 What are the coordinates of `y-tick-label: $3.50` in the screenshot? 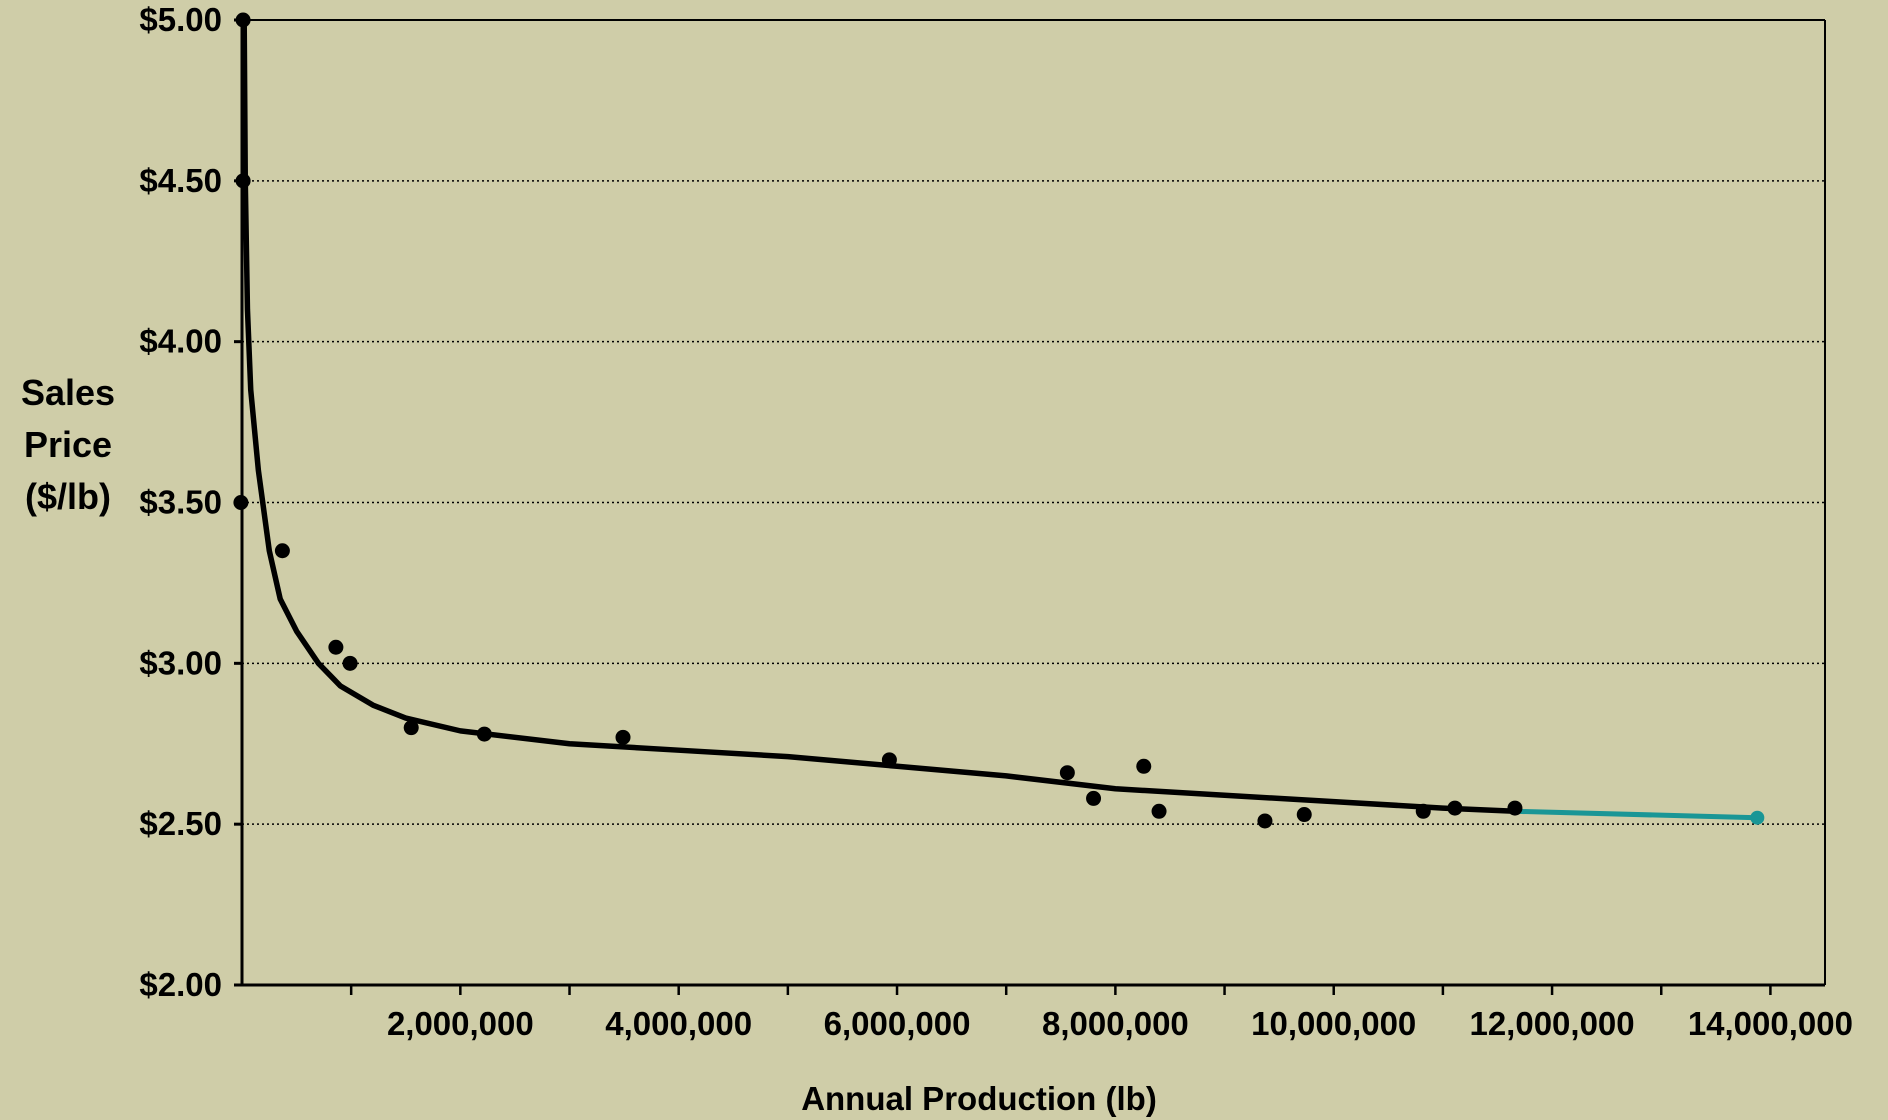 It's located at (180, 502).